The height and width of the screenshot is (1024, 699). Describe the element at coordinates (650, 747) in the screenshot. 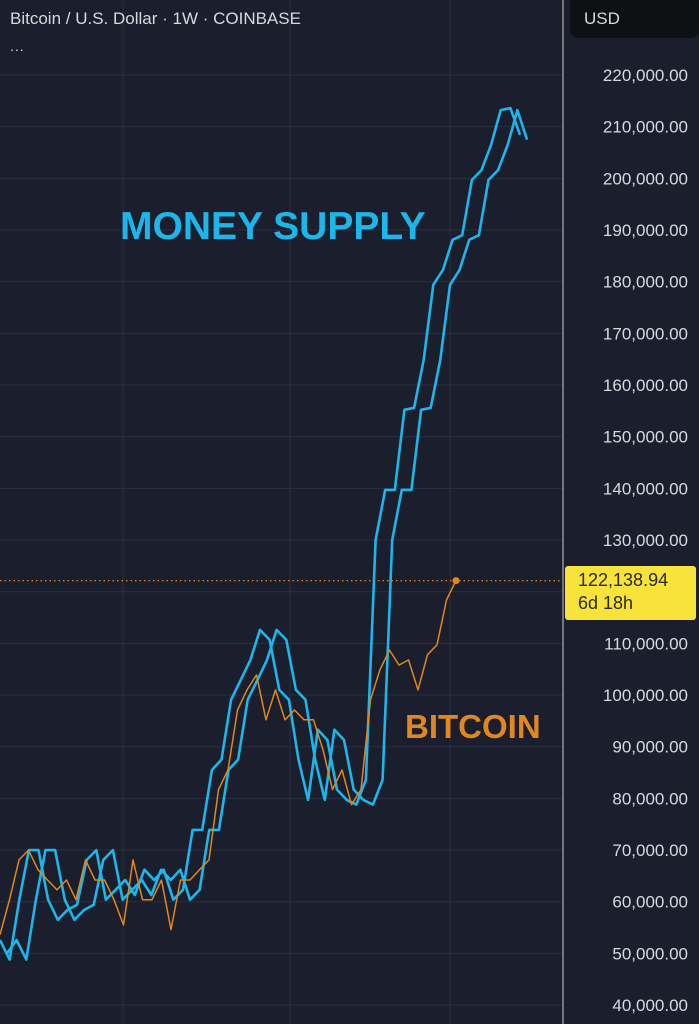

I see `y-tick-label: 90,000.00` at that location.